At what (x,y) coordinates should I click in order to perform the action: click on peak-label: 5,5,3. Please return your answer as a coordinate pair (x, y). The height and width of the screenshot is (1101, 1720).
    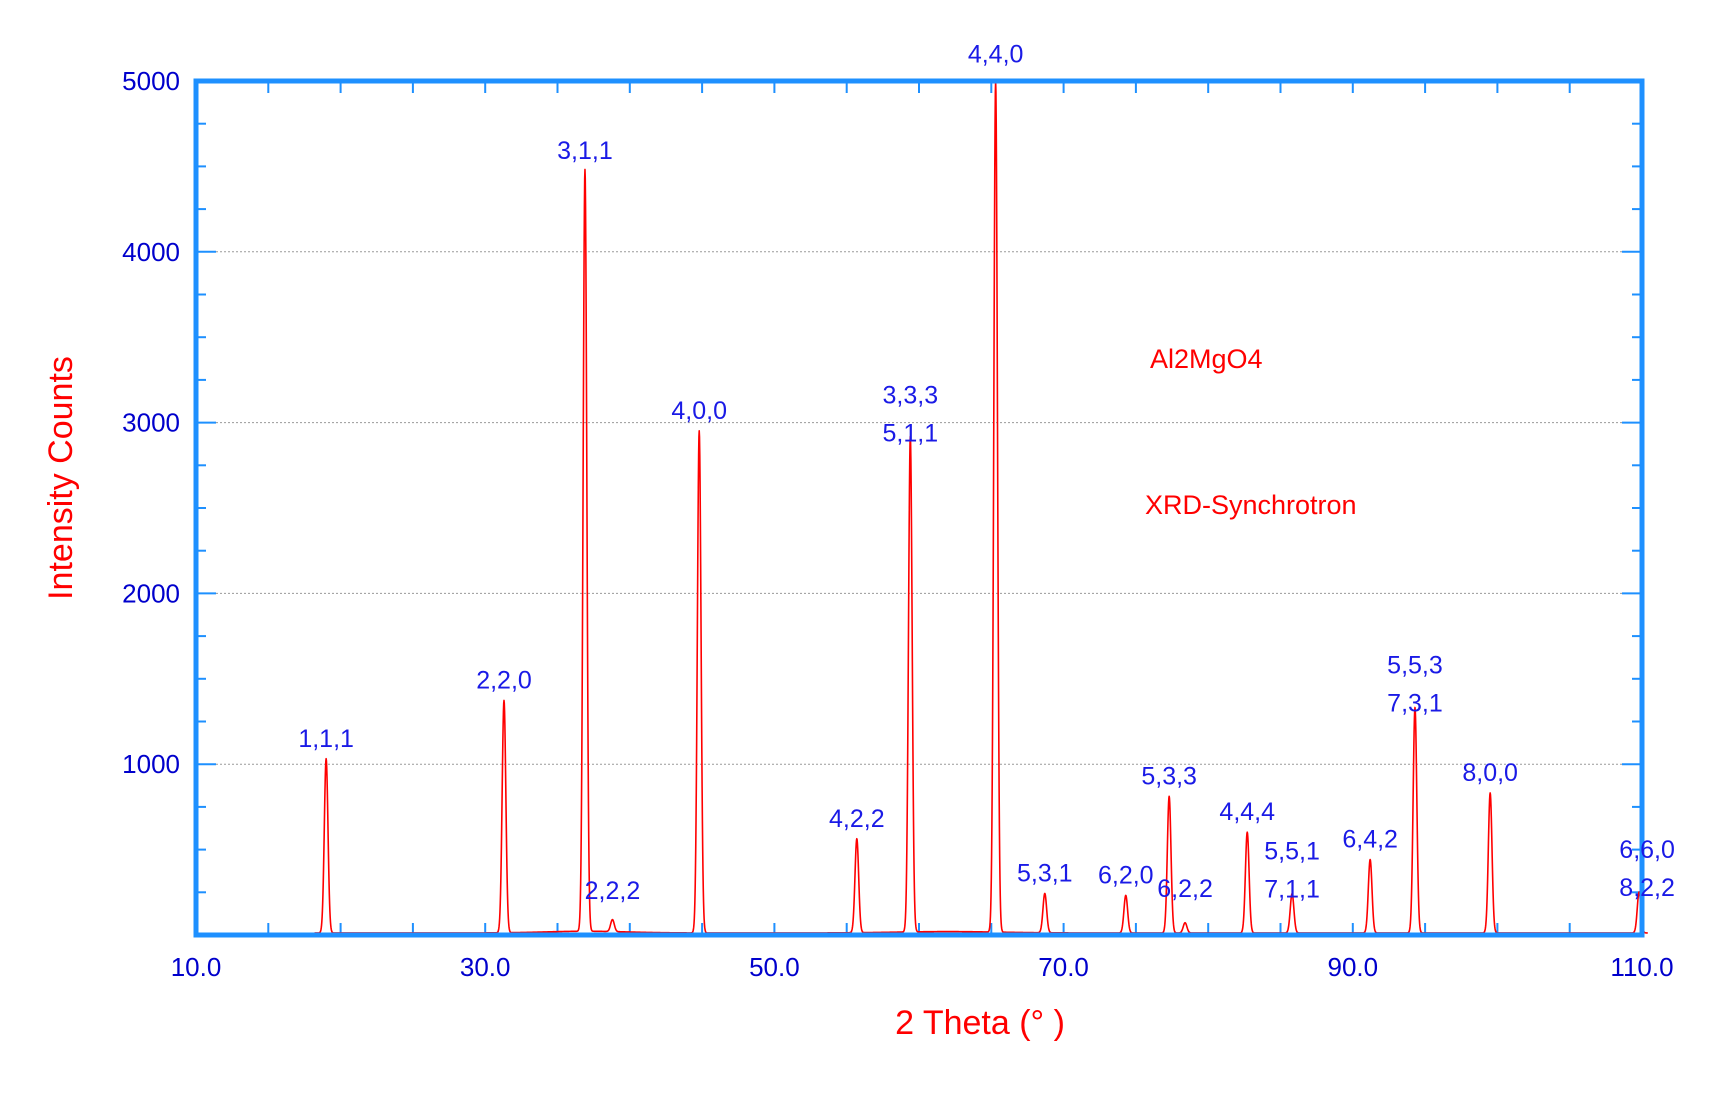
    Looking at the image, I should click on (1415, 666).